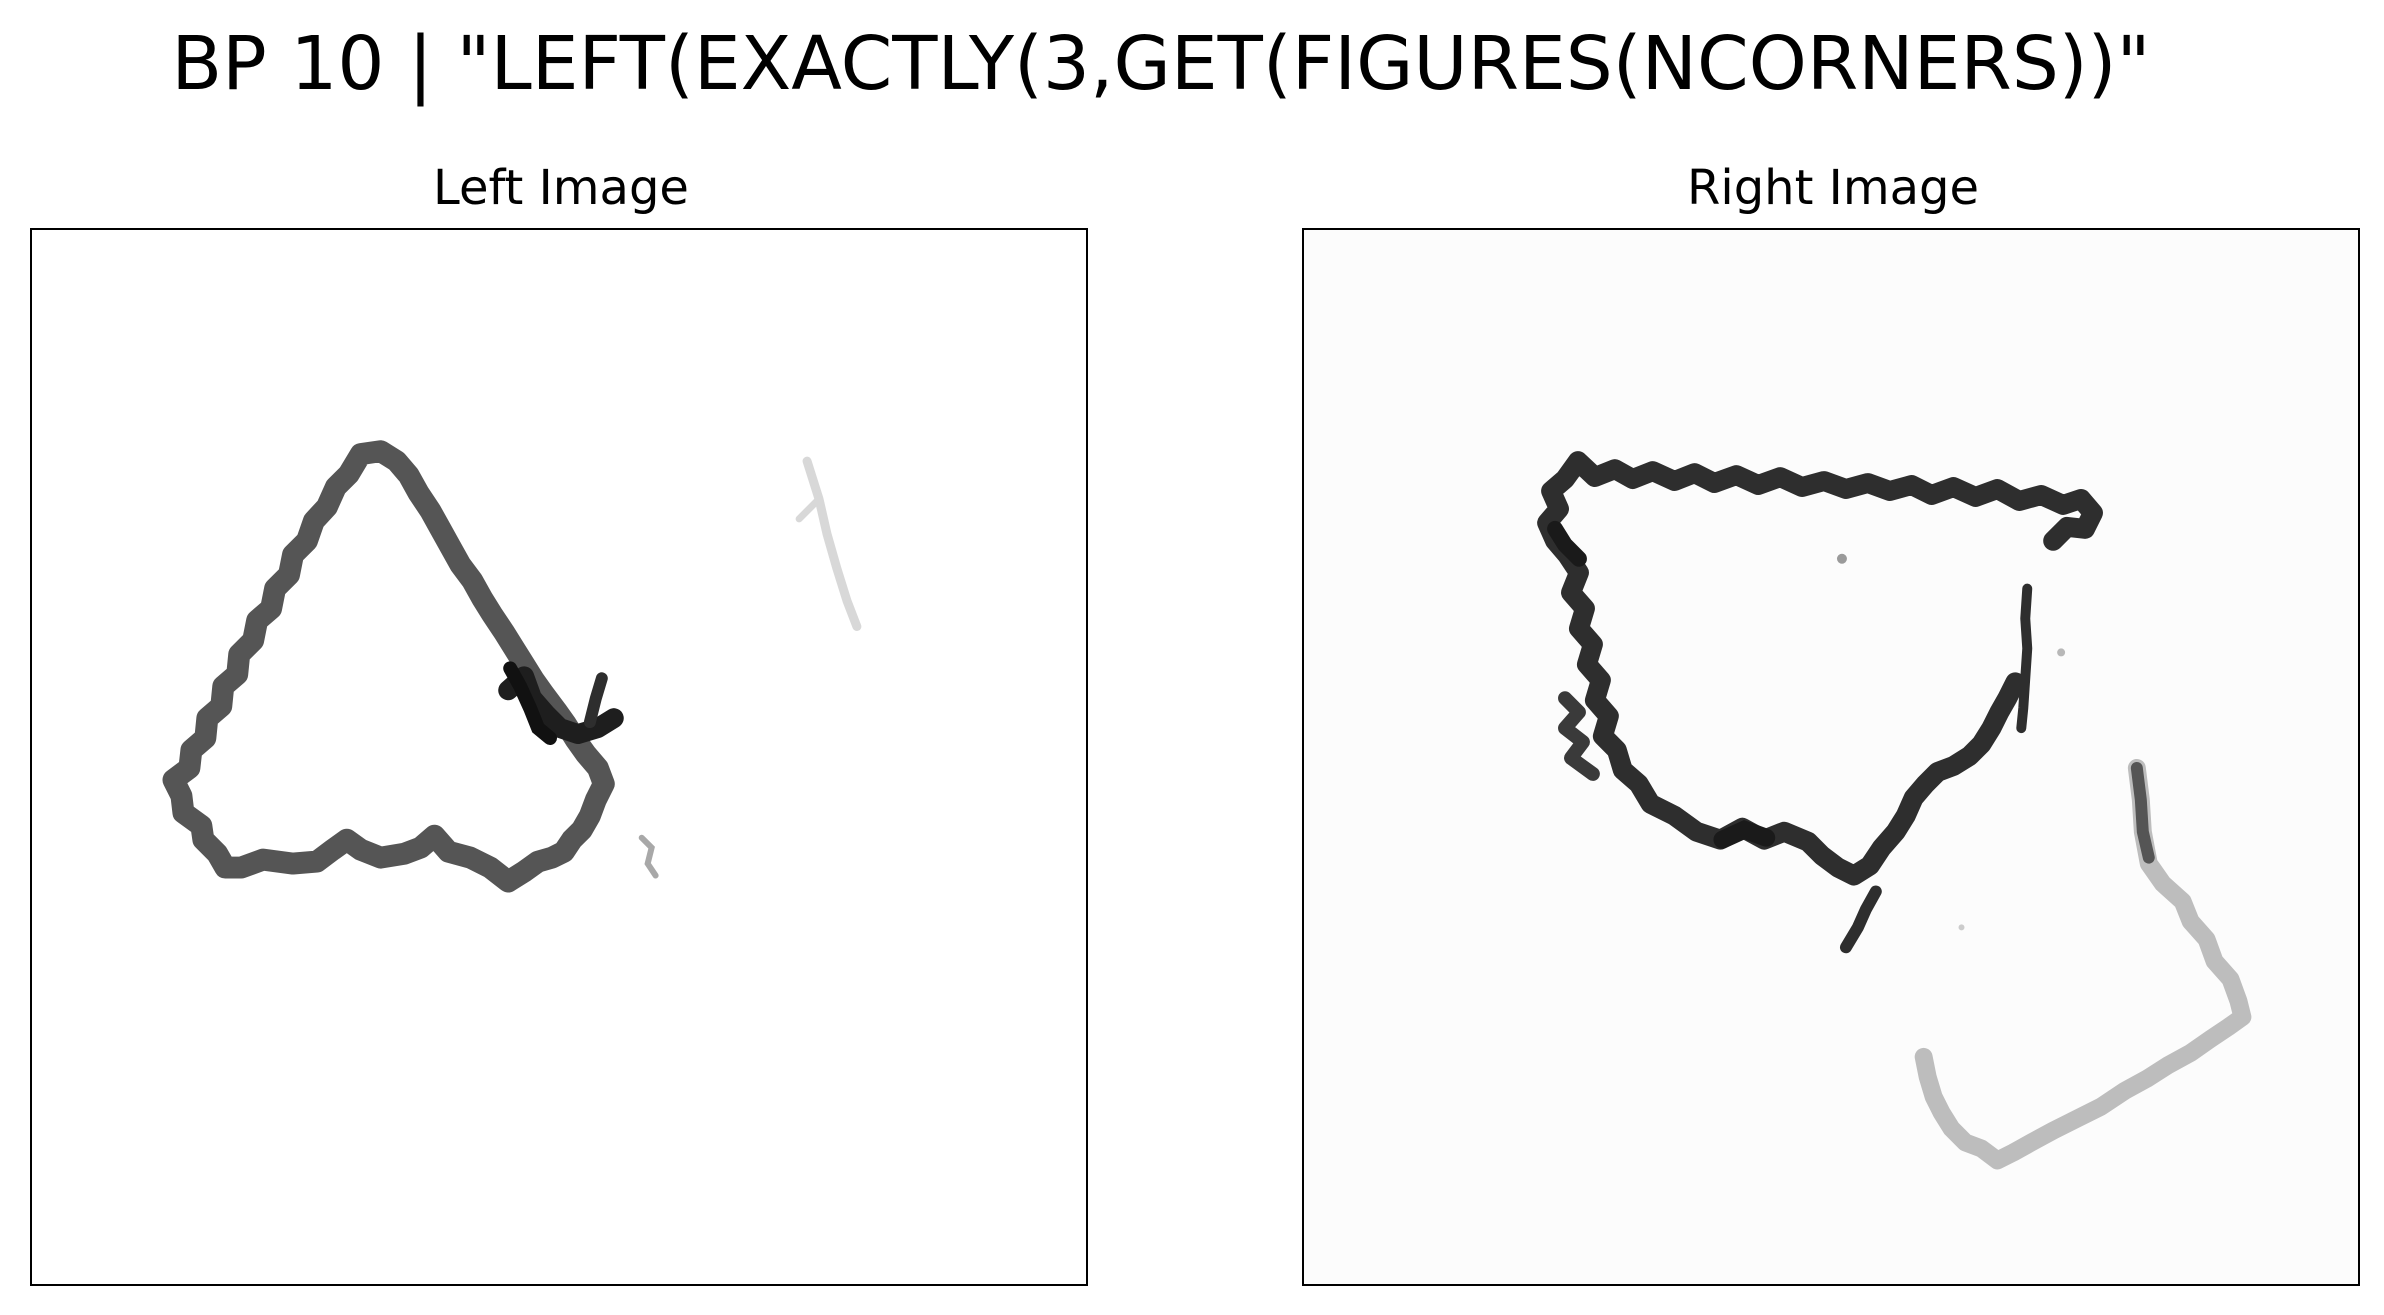  I want to click on triangle-shape, so click(388, 666).